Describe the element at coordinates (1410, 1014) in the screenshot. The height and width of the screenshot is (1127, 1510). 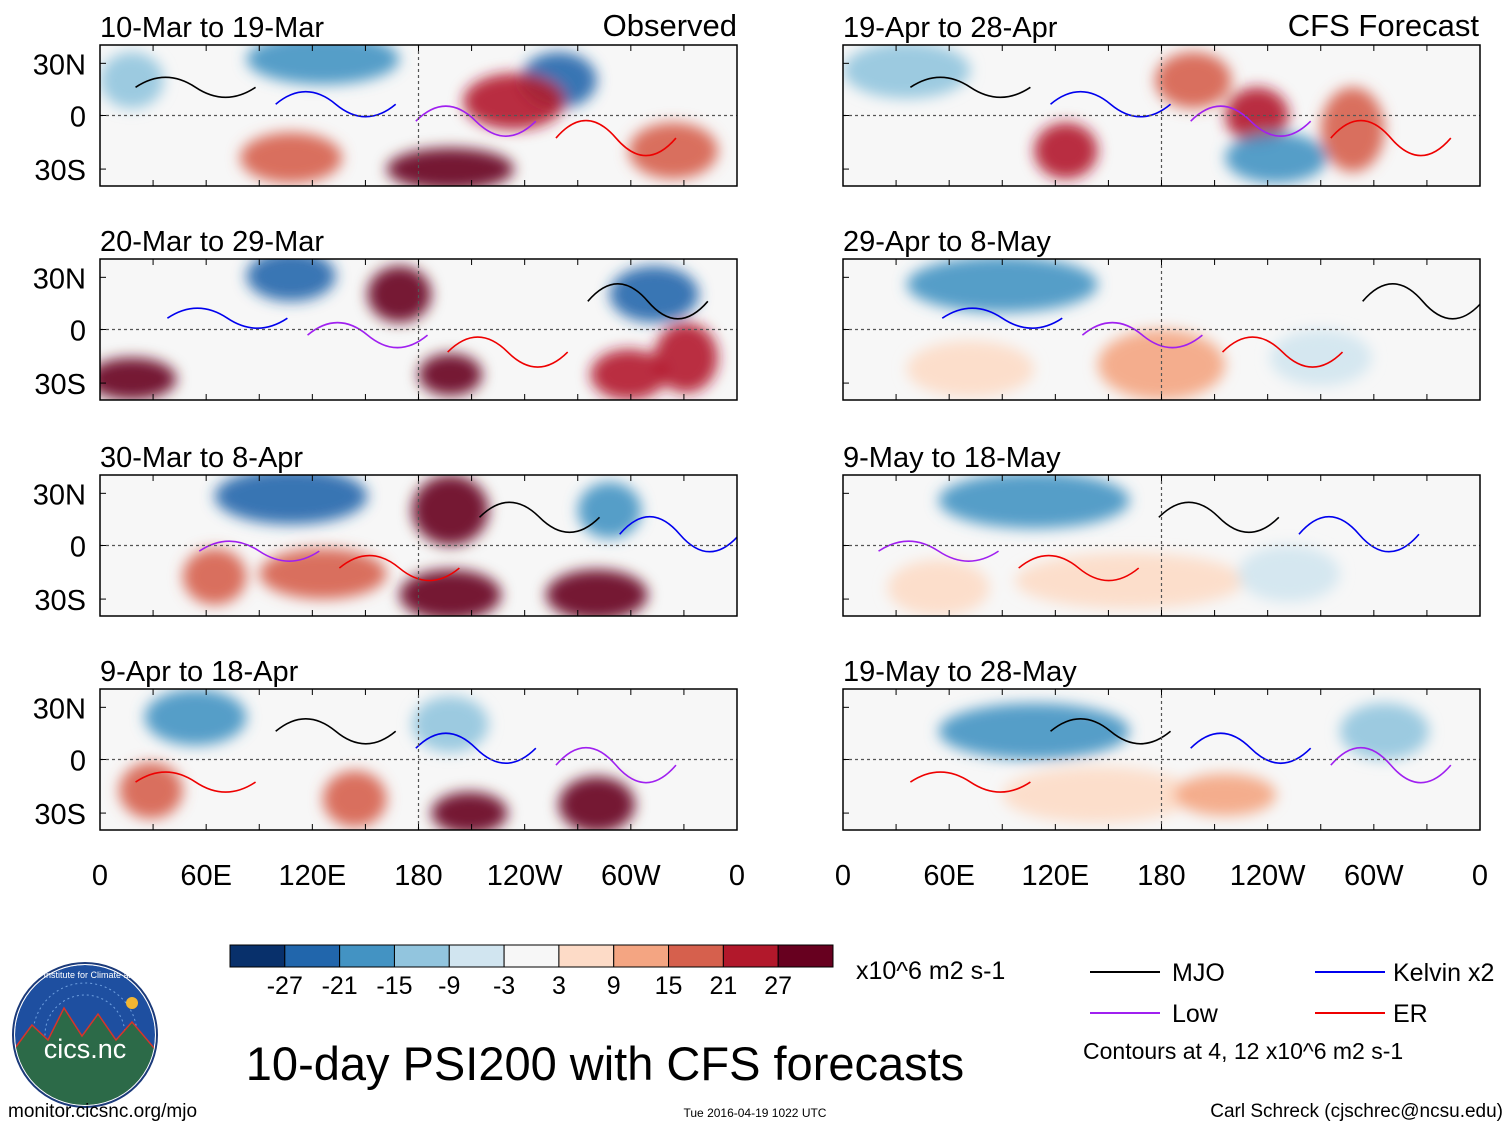
I see `legend-label-er: ER` at that location.